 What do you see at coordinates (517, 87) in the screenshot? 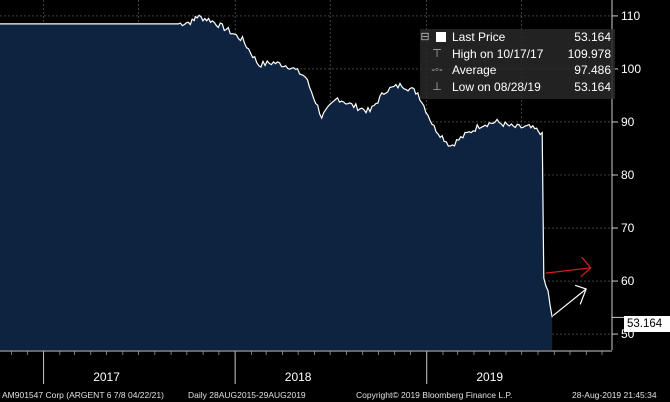
I see `legend-low: ⊥ Low on 08/28/19 53.164` at bounding box center [517, 87].